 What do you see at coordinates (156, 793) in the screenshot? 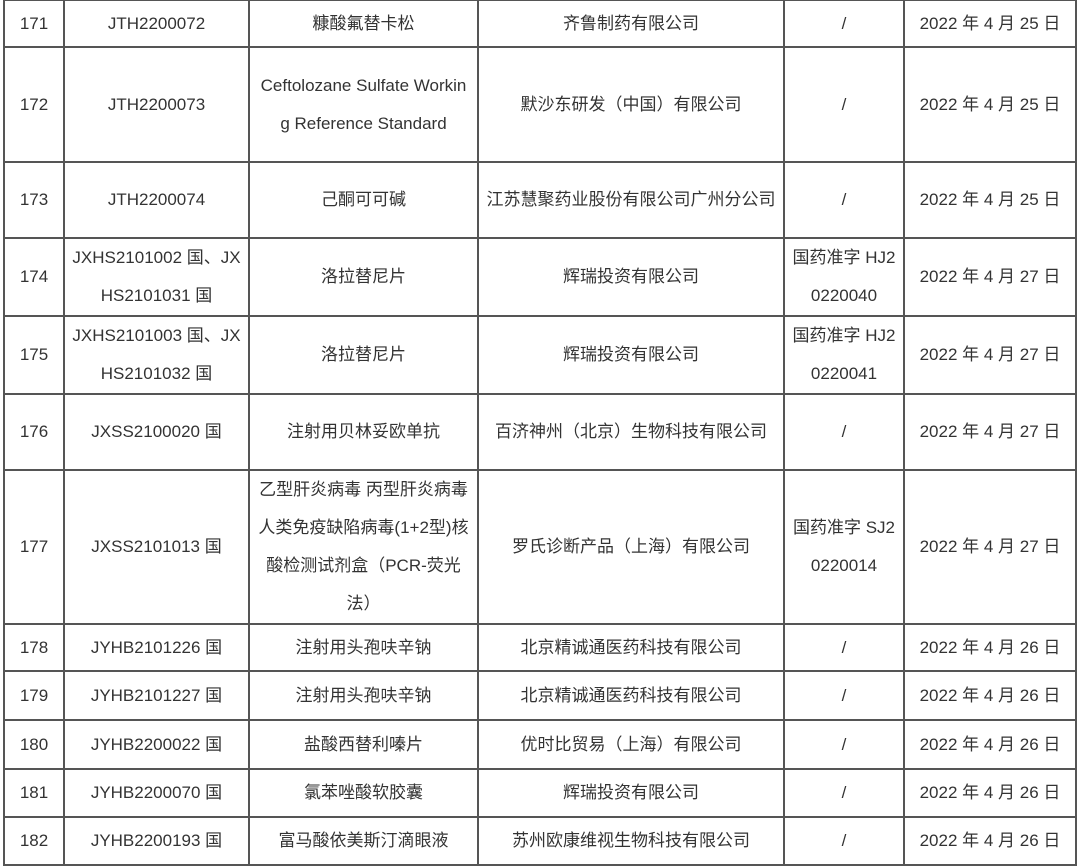
I see `acceptance-number-cell: JYHB2200070 国` at bounding box center [156, 793].